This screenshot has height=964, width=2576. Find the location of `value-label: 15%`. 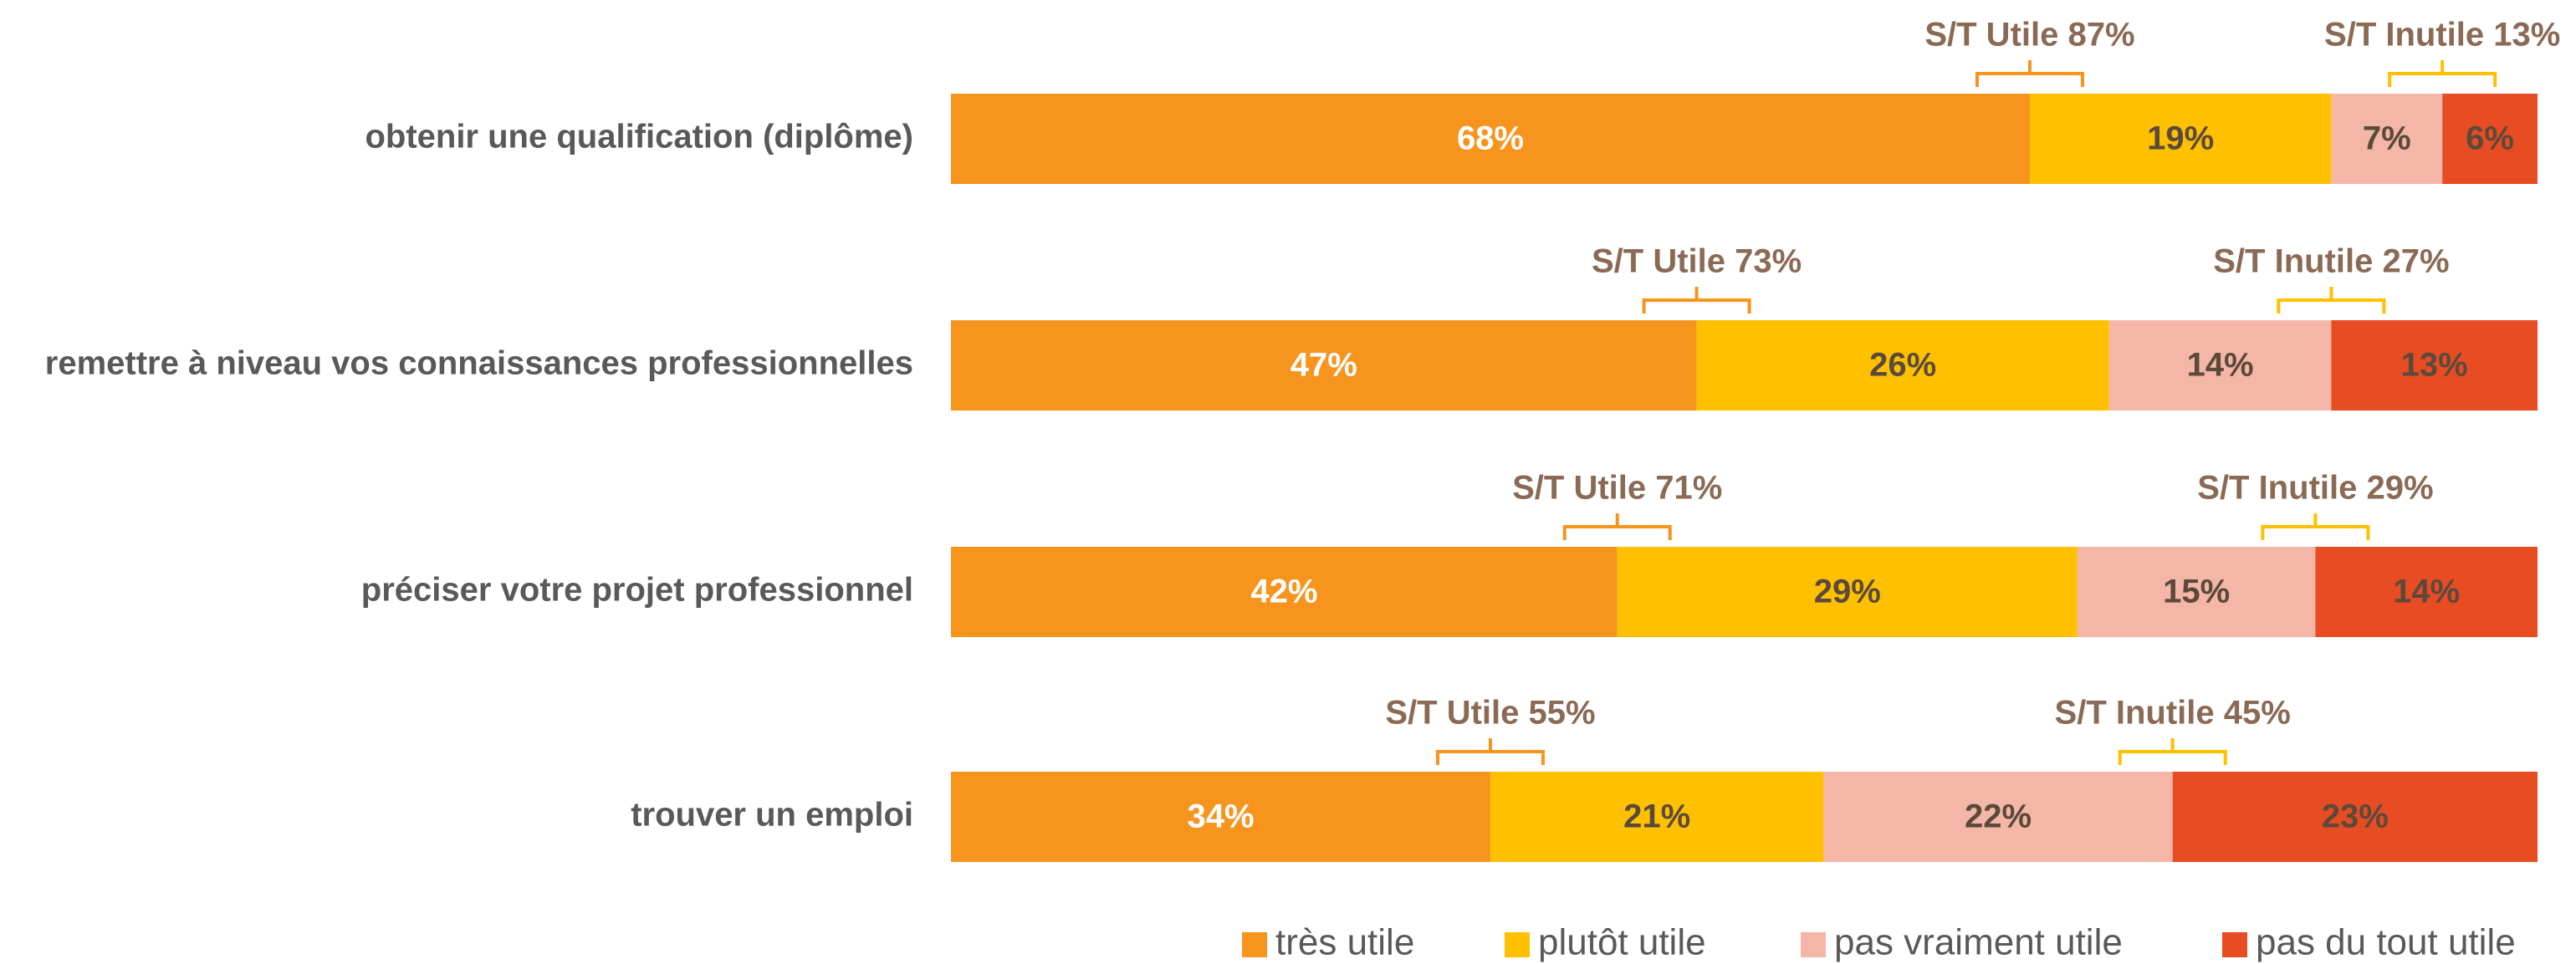

value-label: 15% is located at coordinates (2196, 592).